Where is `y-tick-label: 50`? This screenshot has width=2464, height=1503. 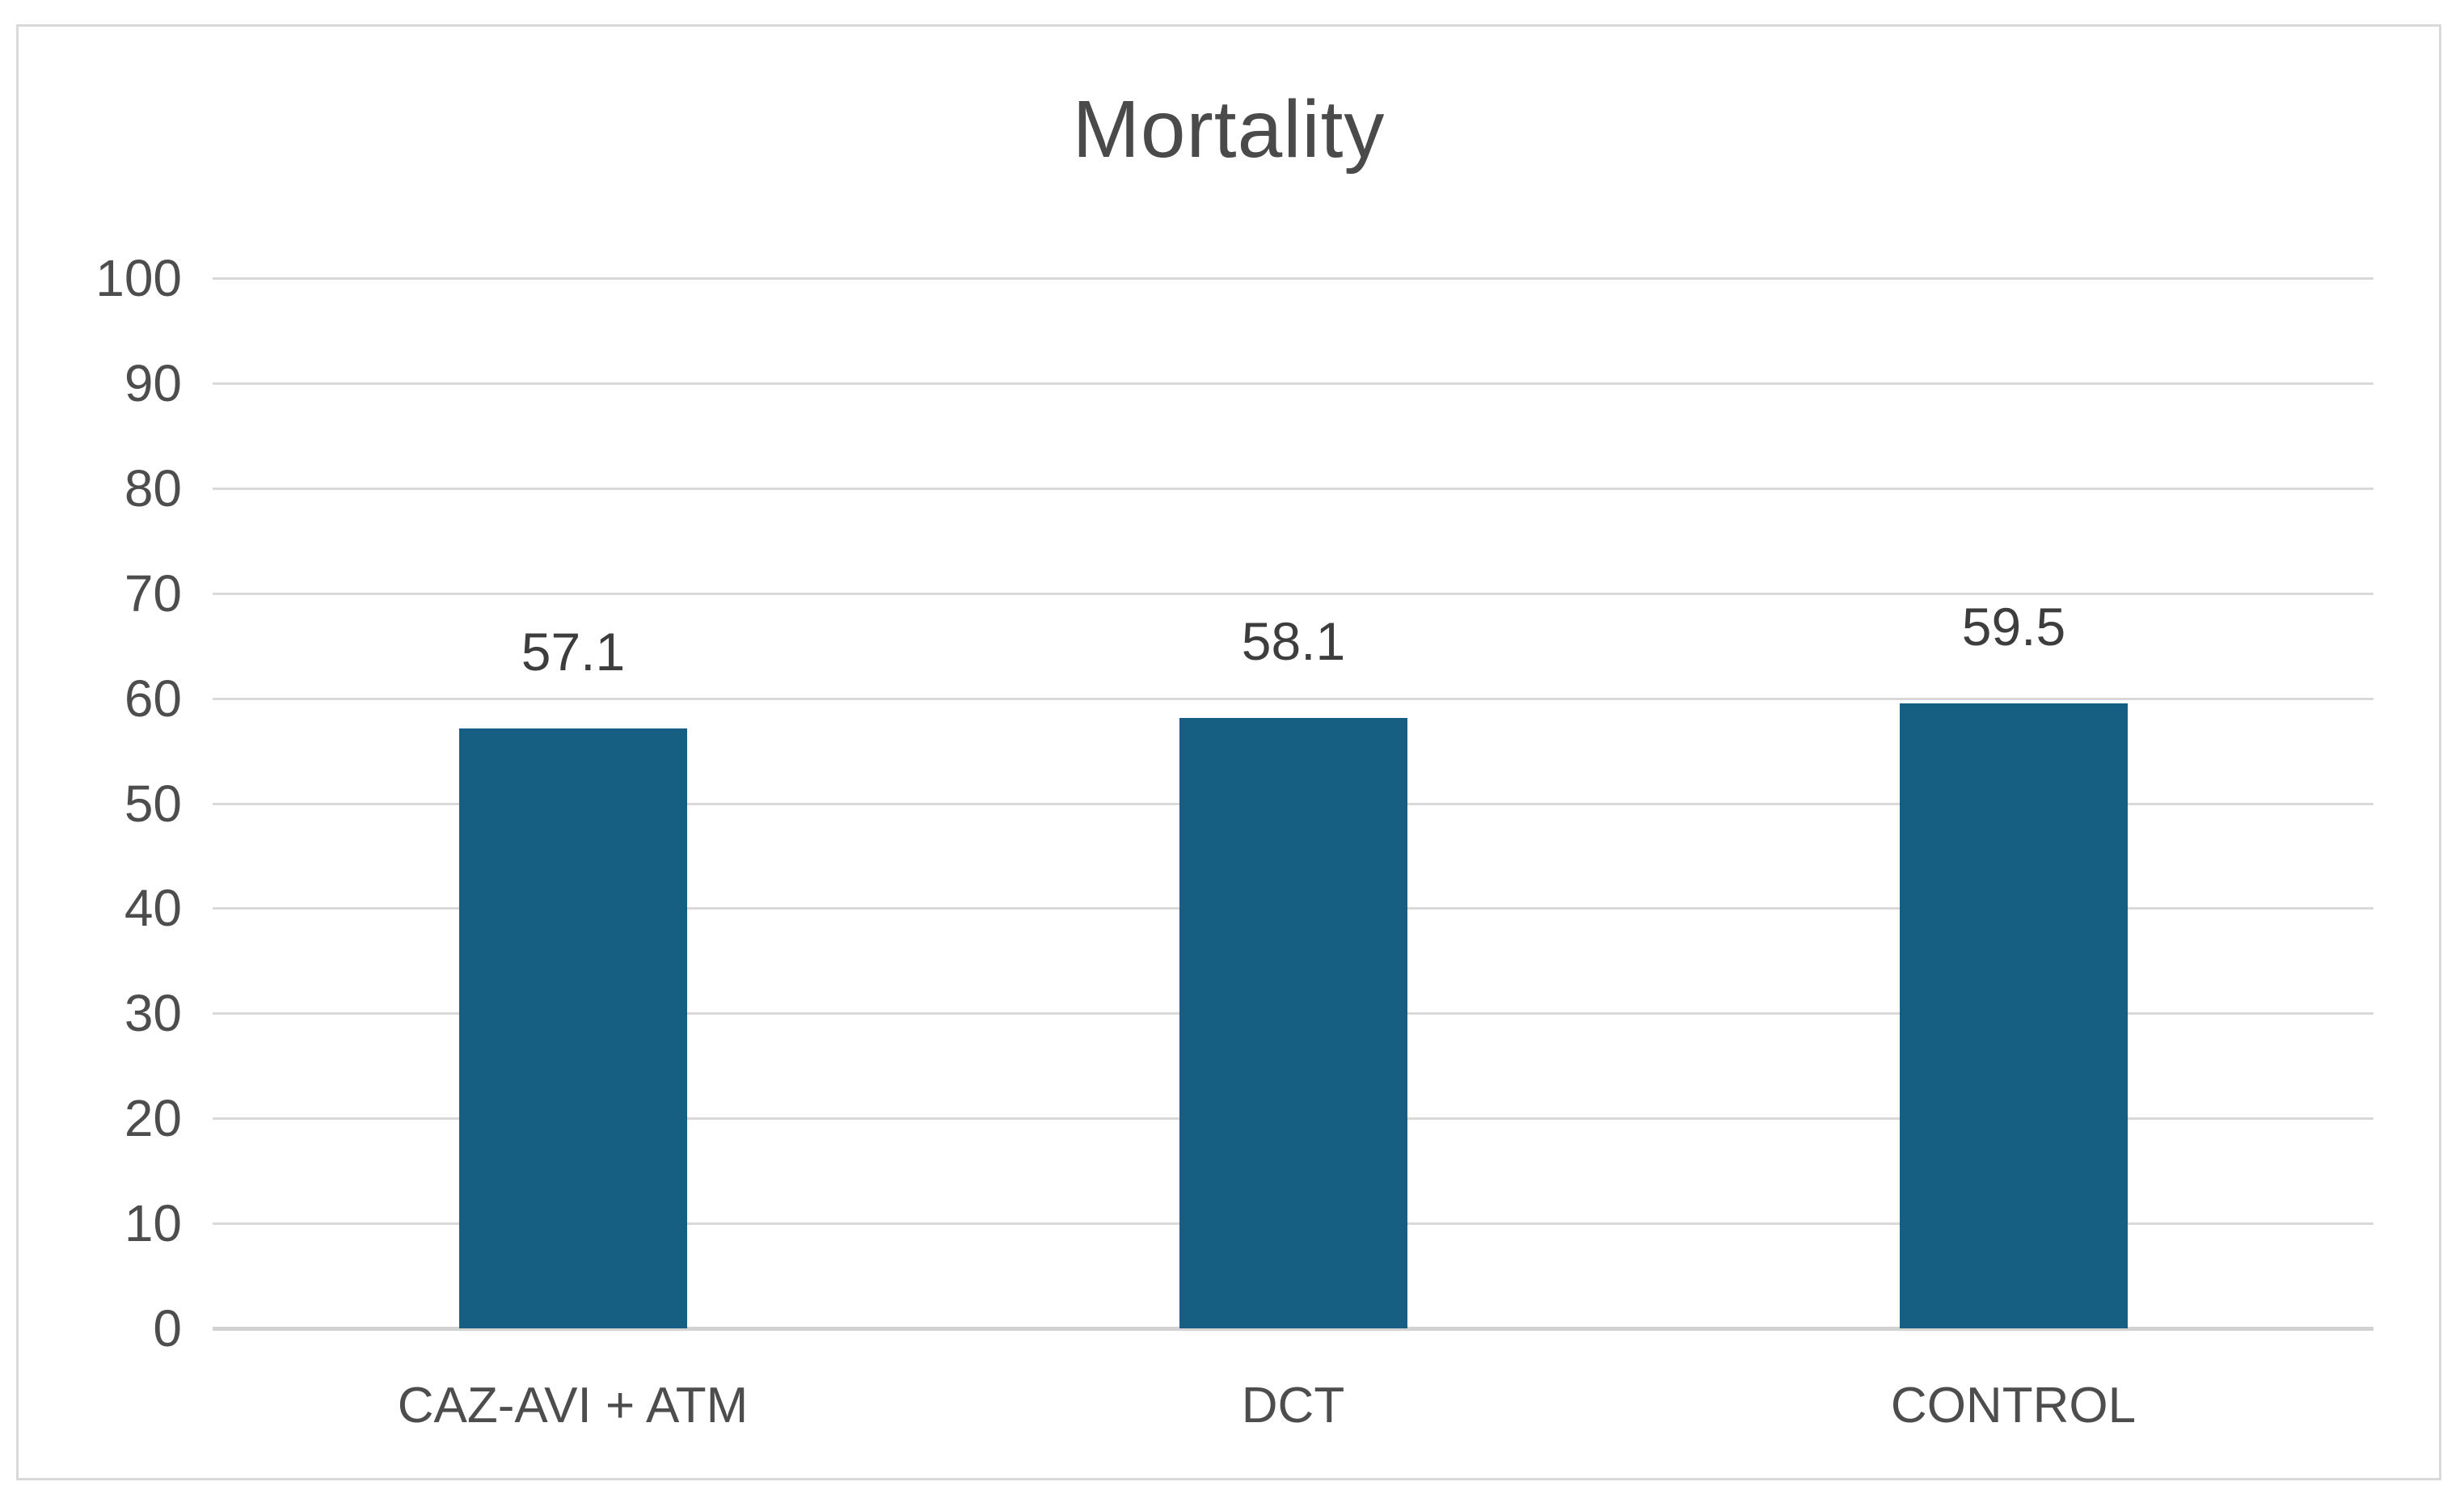
y-tick-label: 50 is located at coordinates (153, 804).